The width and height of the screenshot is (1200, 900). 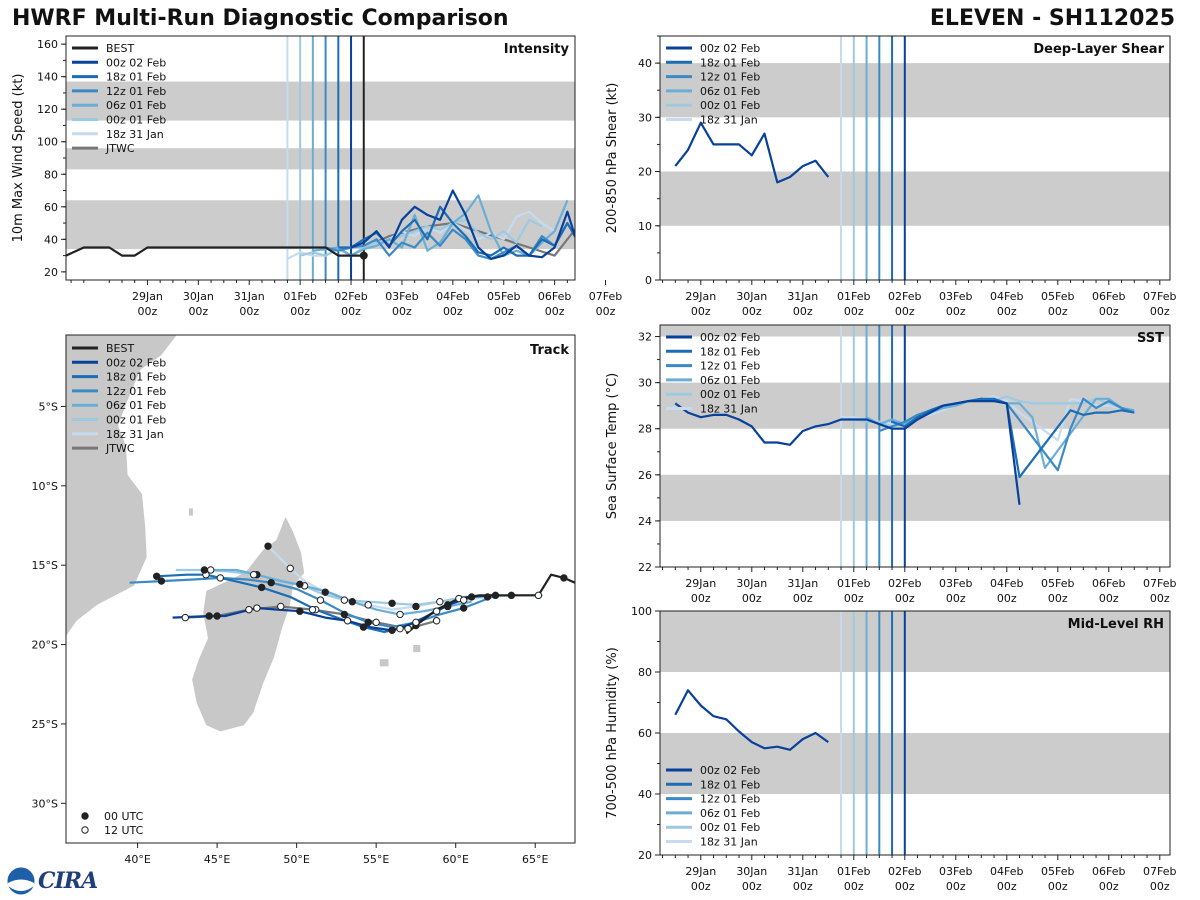 What do you see at coordinates (455, 859) in the screenshot?
I see `track-xtick-label: 60°E` at bounding box center [455, 859].